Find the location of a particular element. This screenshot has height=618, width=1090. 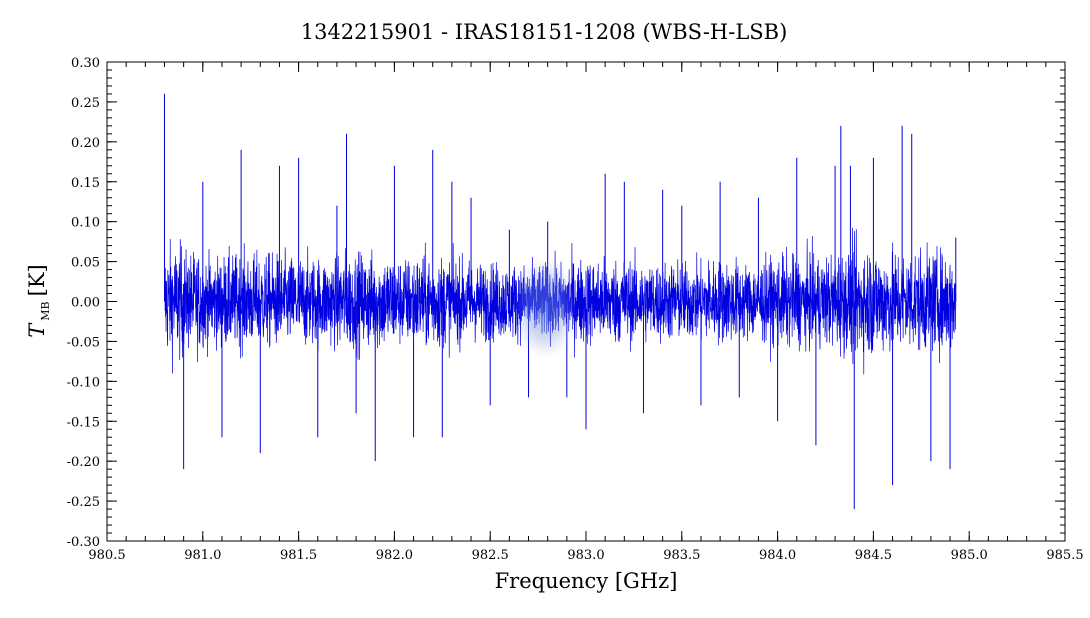

x-tick-label: 981.0 is located at coordinates (202, 555).